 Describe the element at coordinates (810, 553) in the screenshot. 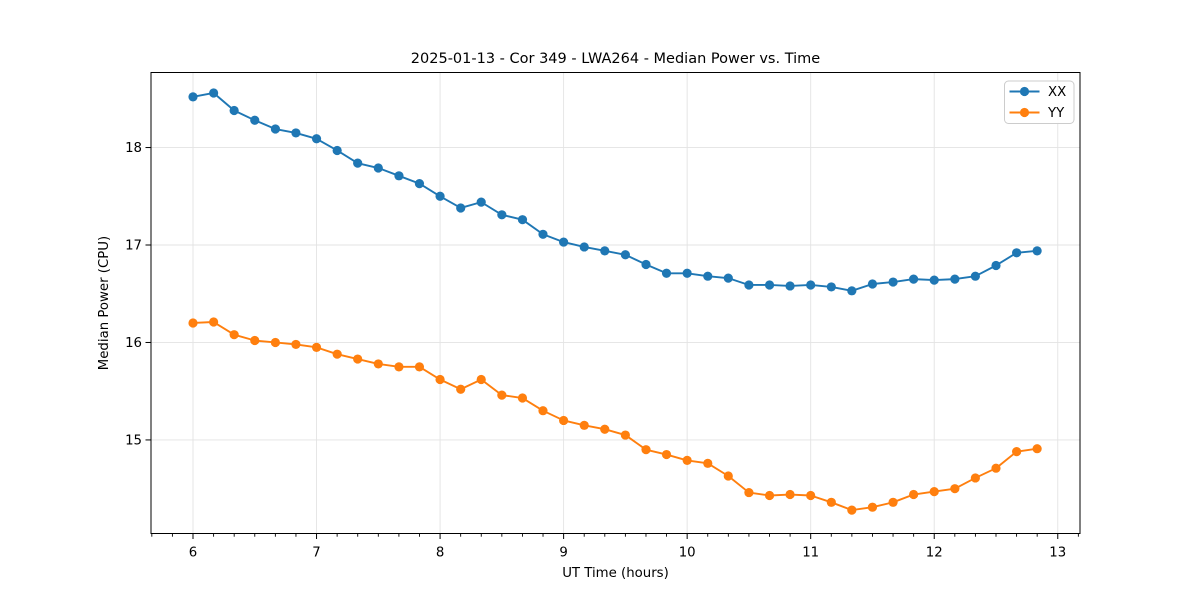

I see `x-tick-label: 11` at that location.